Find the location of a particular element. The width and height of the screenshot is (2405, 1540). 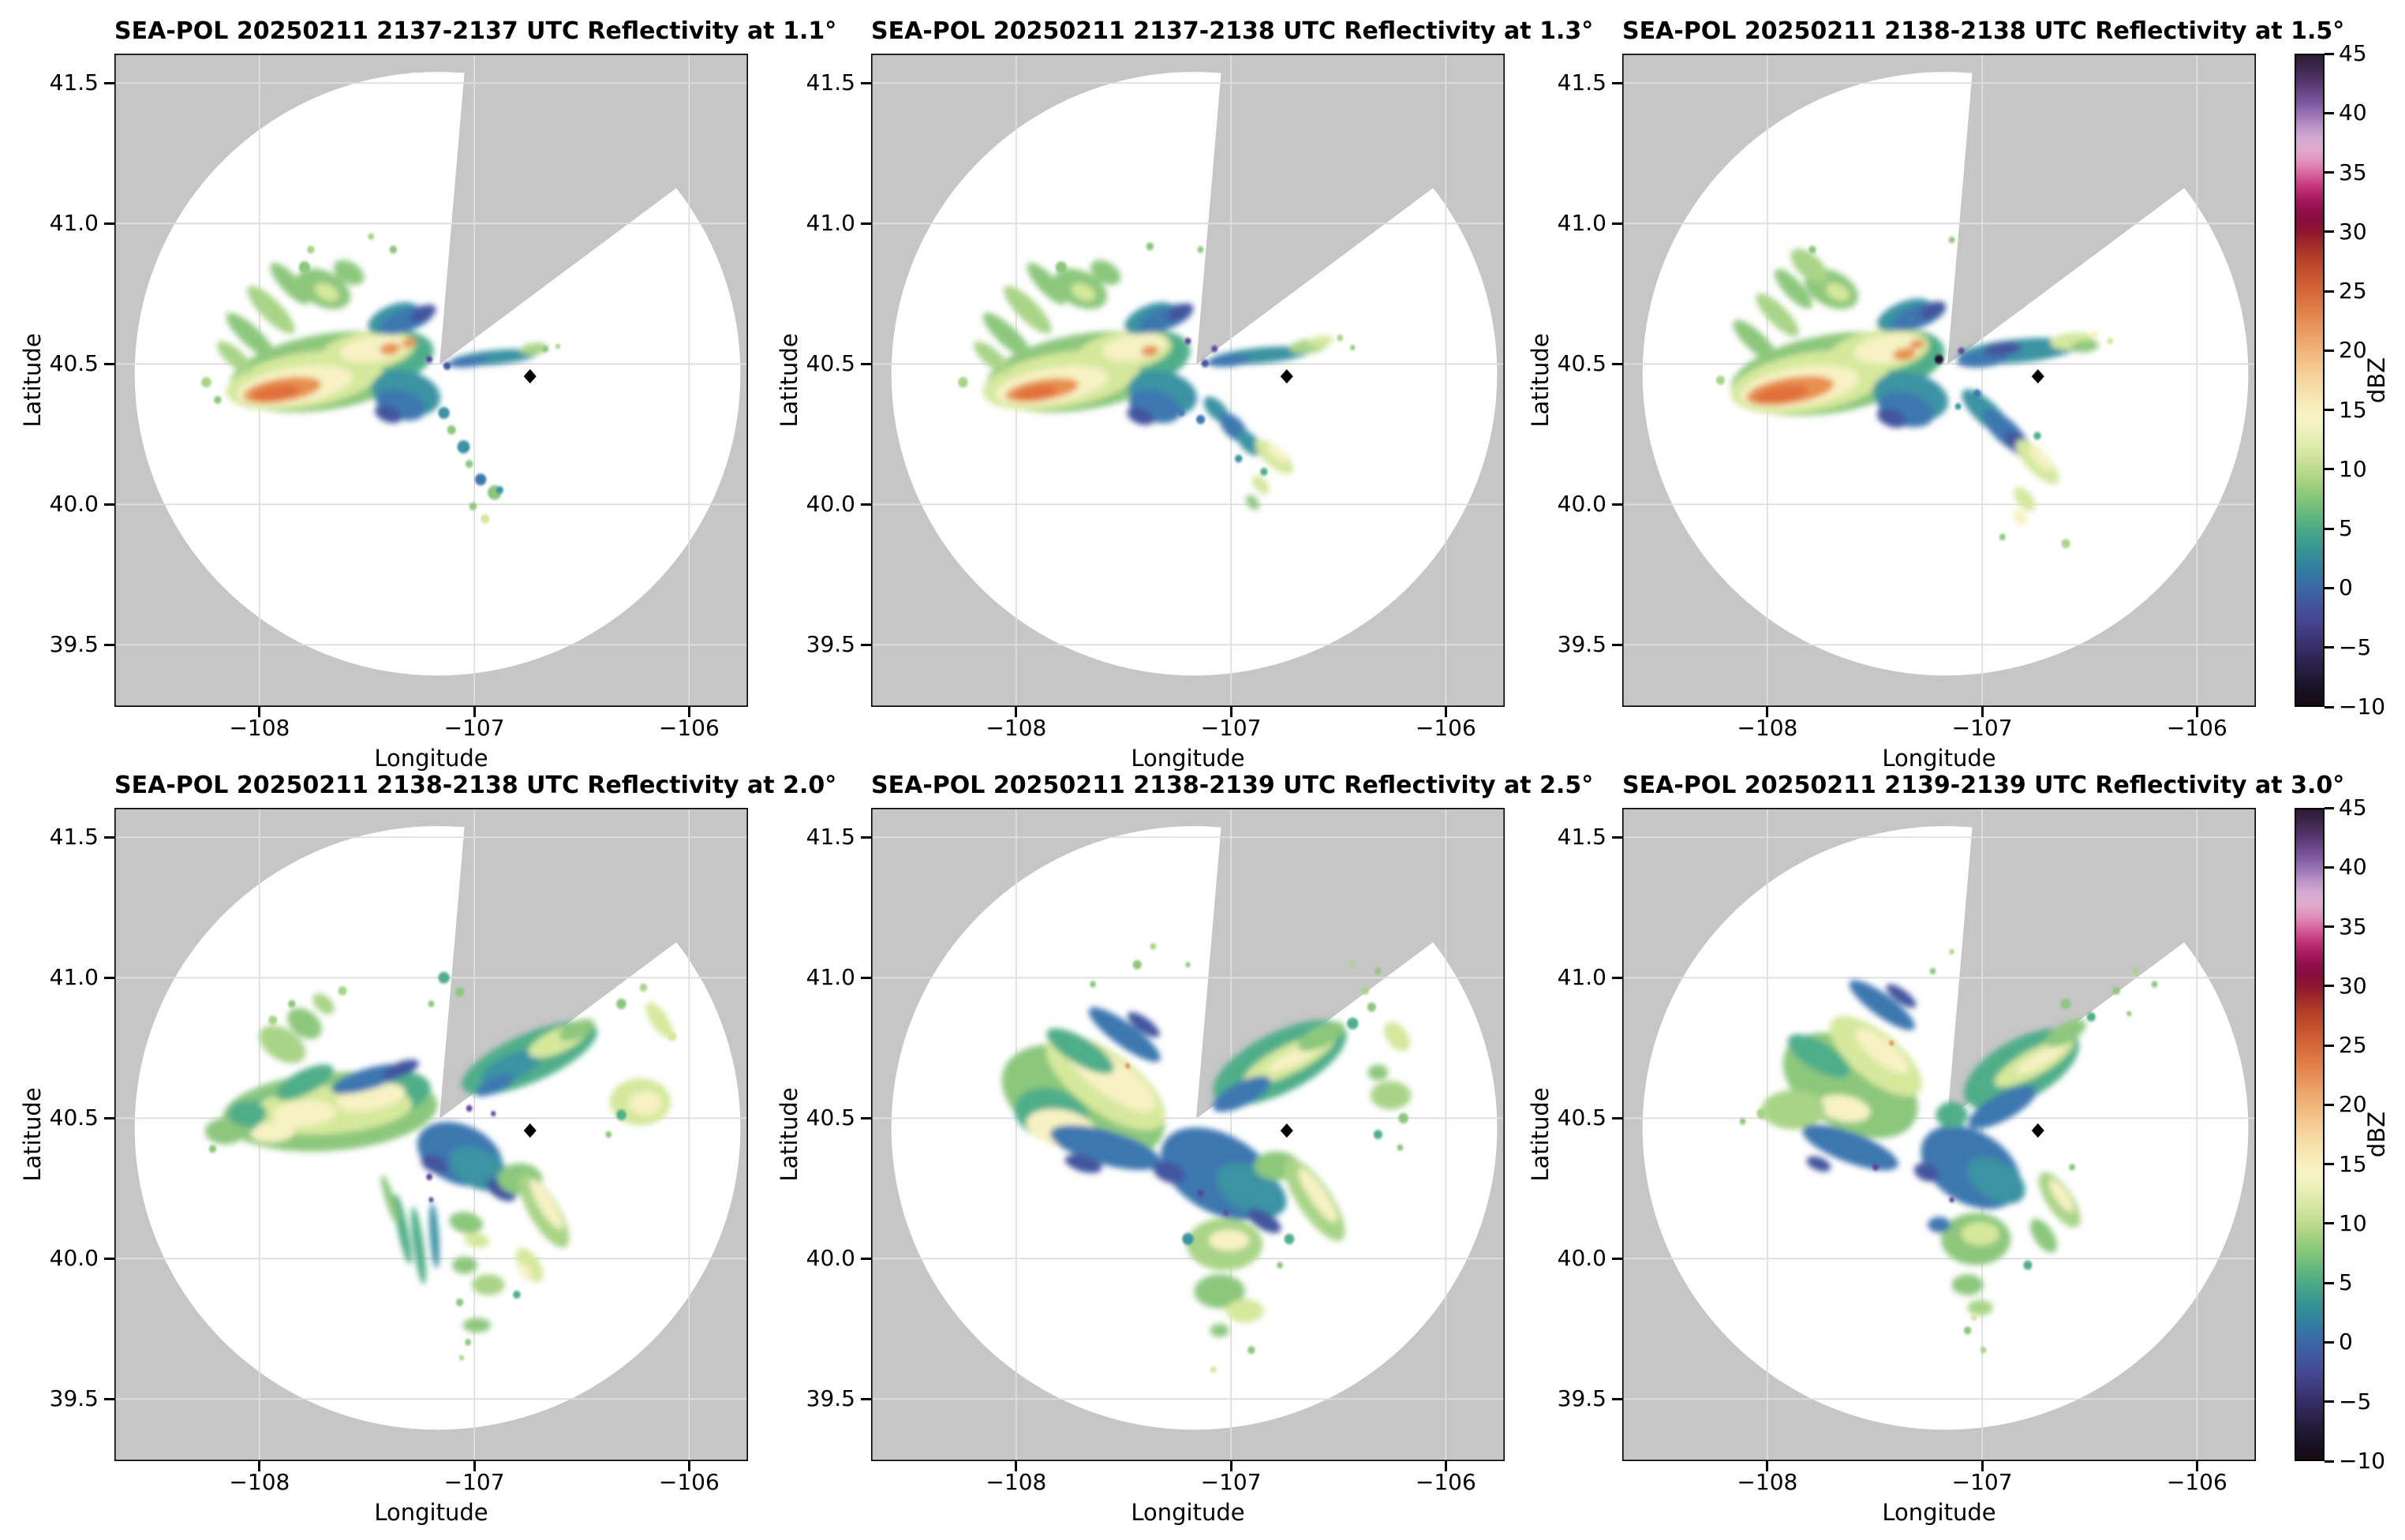

colorbar-tick-label: 20 is located at coordinates (2353, 1104).